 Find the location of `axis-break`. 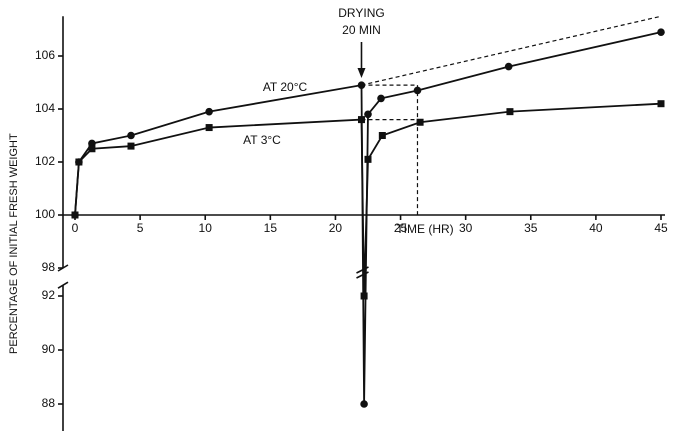

axis-break is located at coordinates (63, 285).